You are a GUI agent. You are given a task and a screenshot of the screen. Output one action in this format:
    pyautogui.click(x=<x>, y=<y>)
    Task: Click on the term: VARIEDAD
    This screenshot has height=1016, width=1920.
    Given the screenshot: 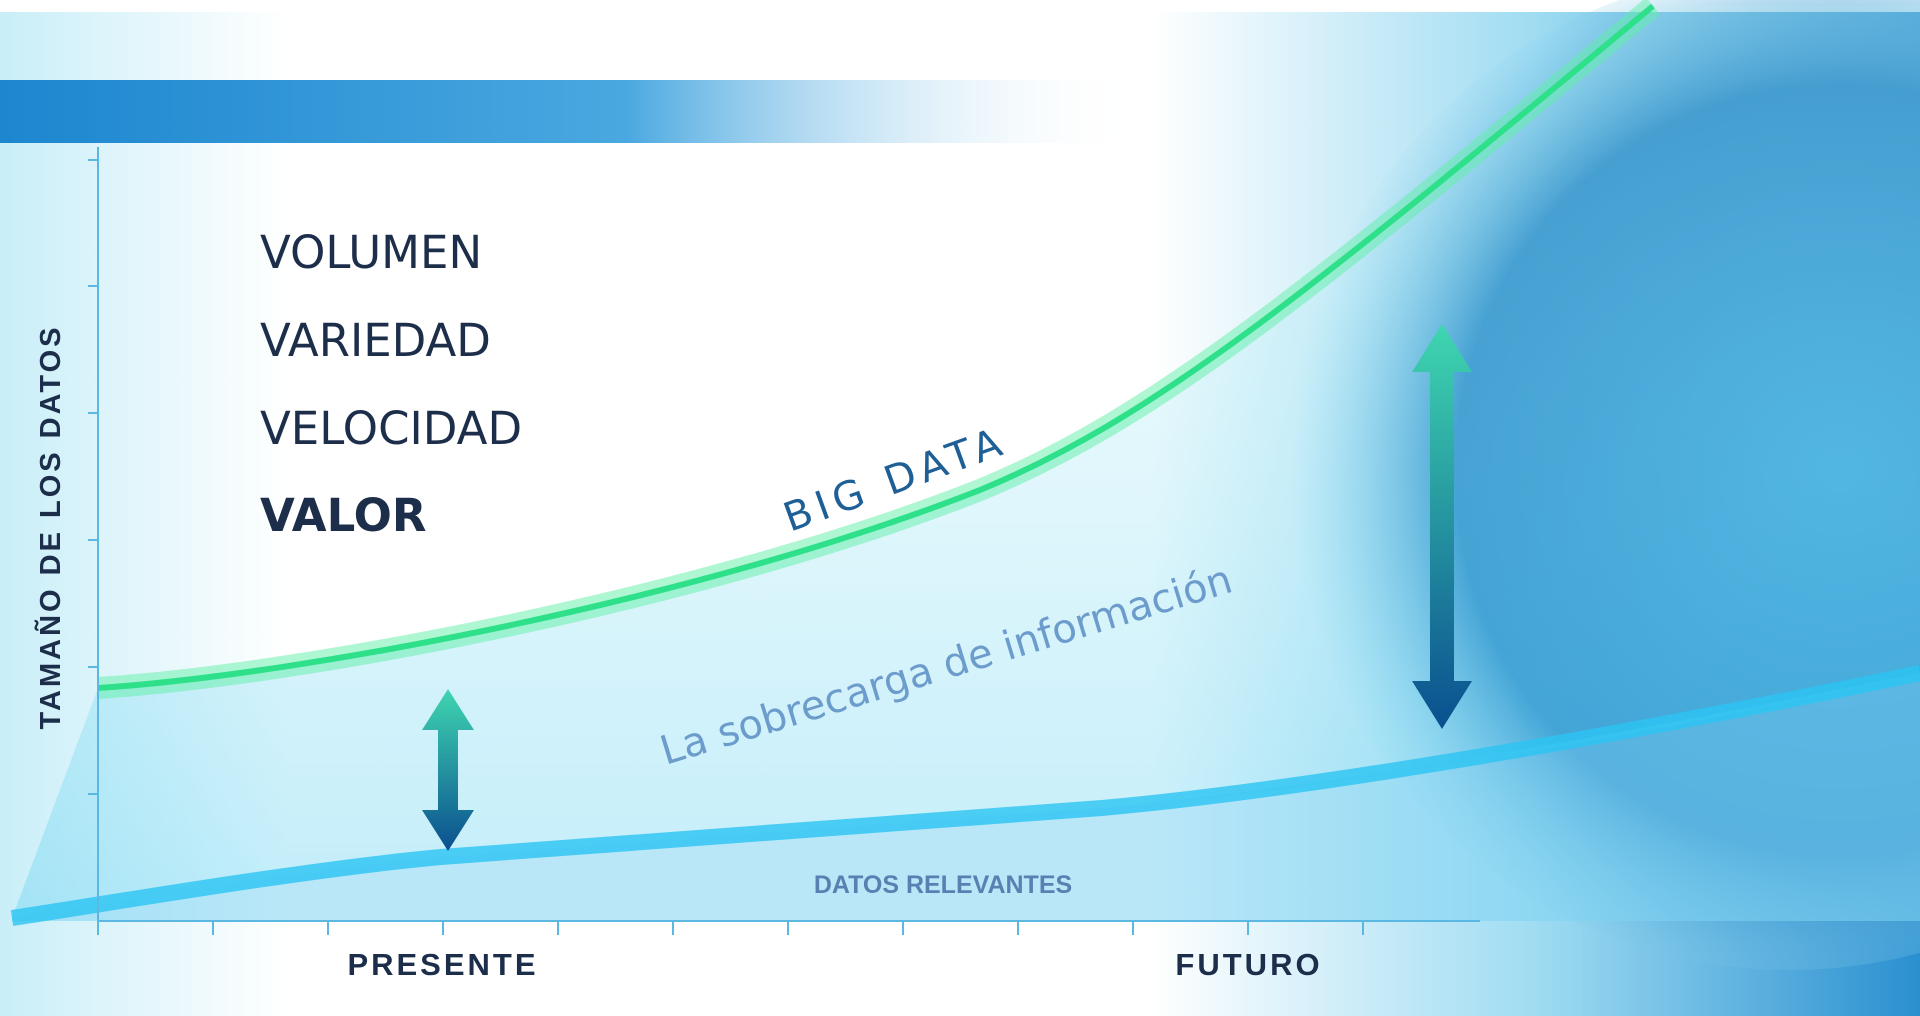 What is the action you would take?
    pyautogui.click(x=375, y=340)
    